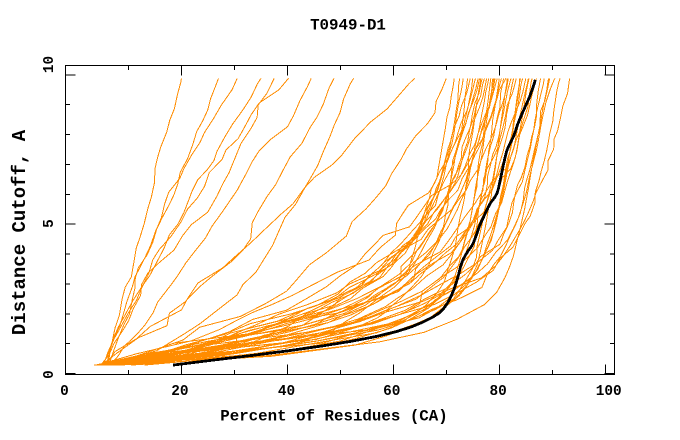 This screenshot has width=680, height=440. What do you see at coordinates (64, 392) in the screenshot?
I see `x-tick-label: 0` at bounding box center [64, 392].